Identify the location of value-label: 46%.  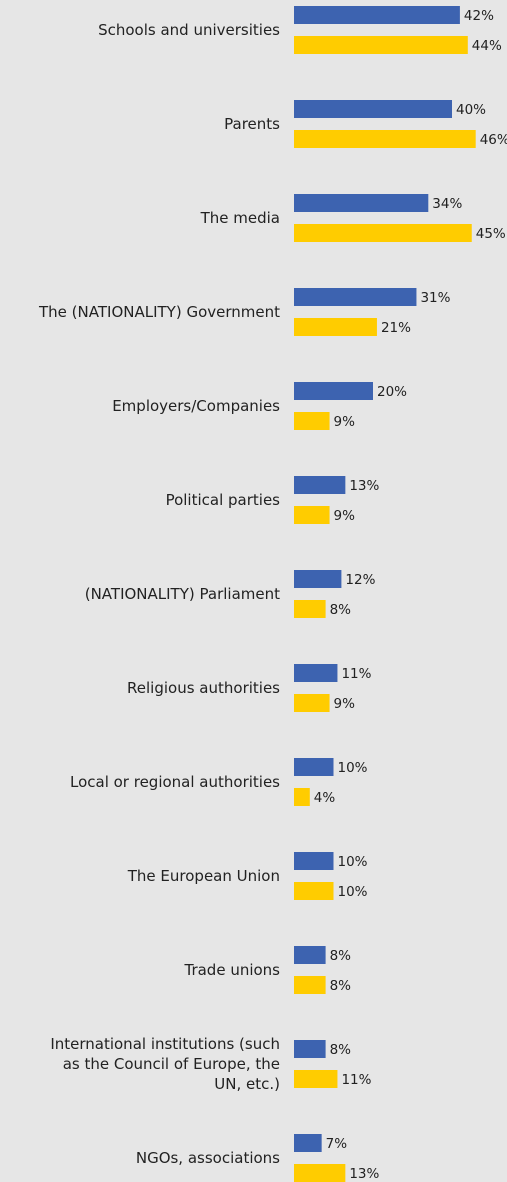
(493, 140).